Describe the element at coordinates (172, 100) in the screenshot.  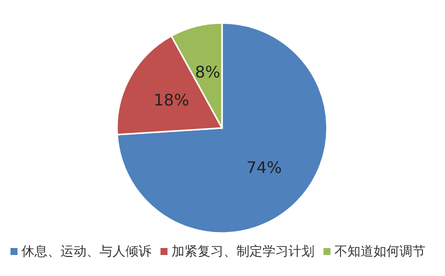
I see `data-label: 18%` at that location.